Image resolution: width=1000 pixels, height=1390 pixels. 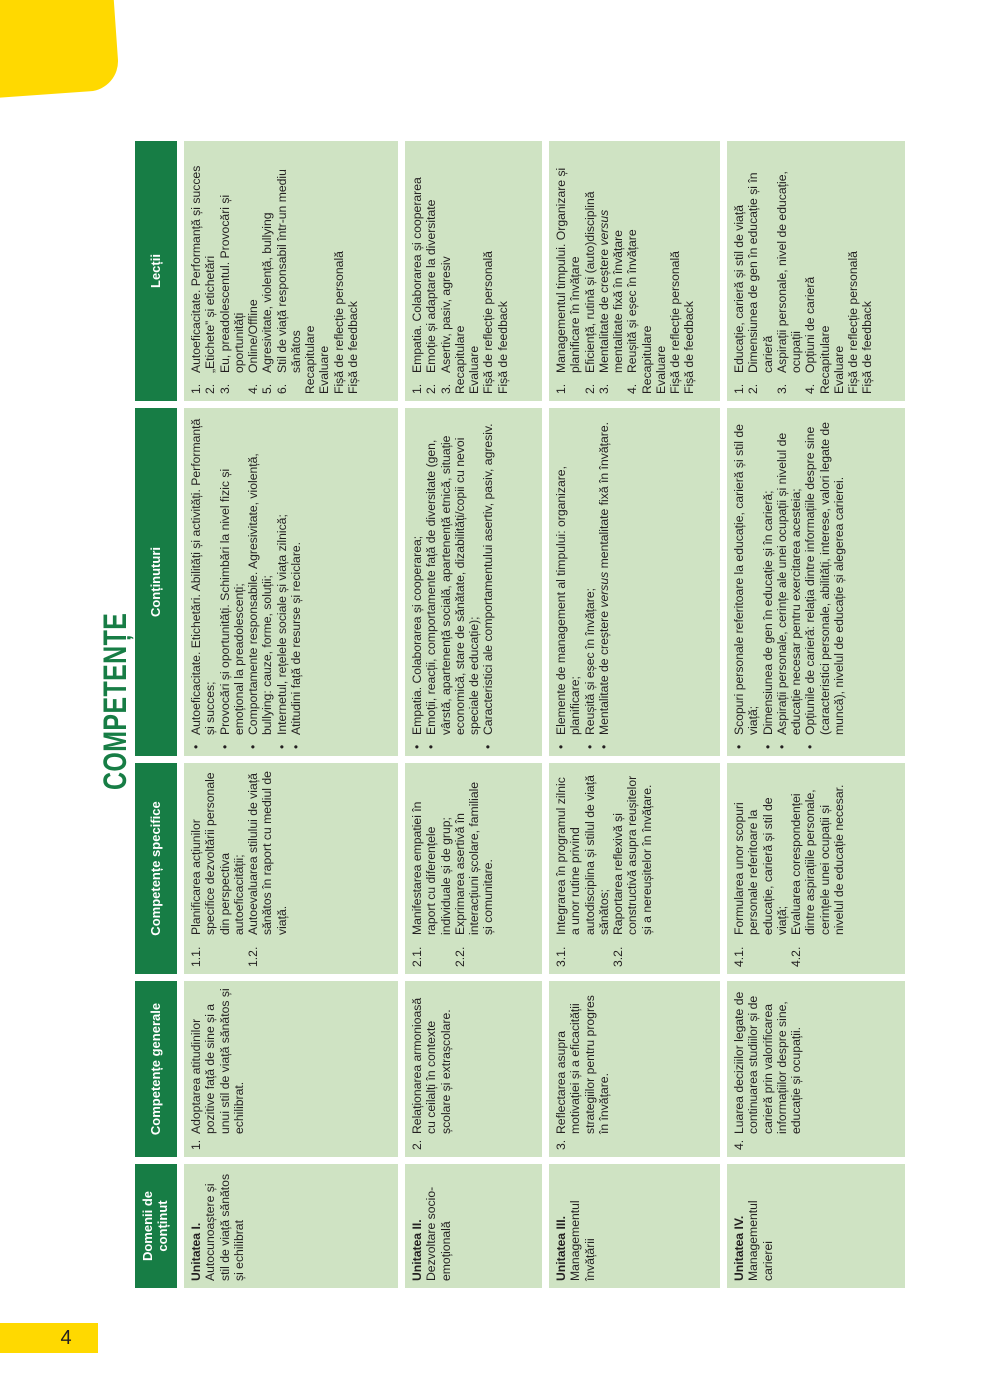 I want to click on unit-title: Unitatea I., so click(x=196, y=1251).